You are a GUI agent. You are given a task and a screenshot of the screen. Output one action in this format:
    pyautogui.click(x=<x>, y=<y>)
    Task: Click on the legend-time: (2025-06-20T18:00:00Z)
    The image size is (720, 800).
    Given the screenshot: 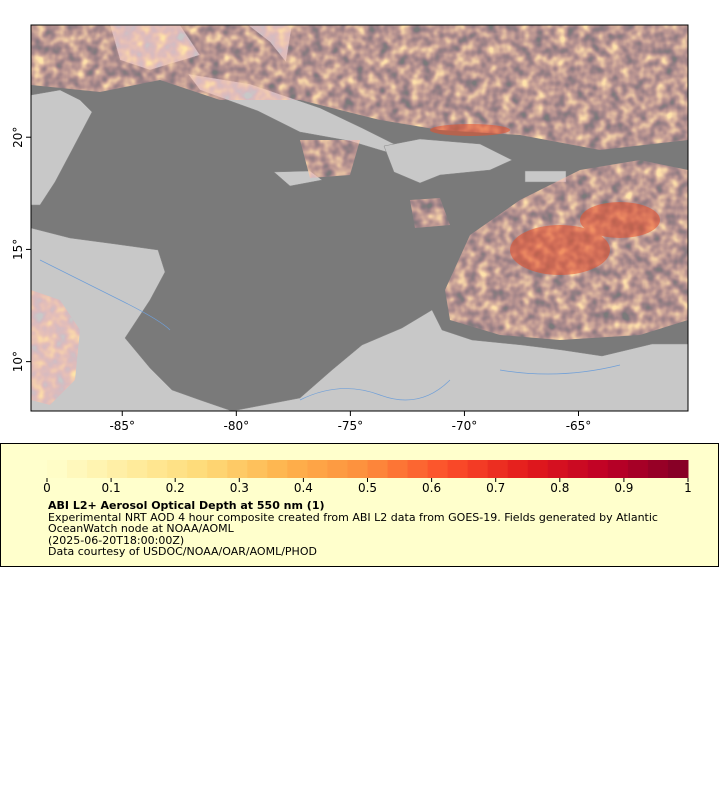 What is the action you would take?
    pyautogui.click(x=116, y=540)
    